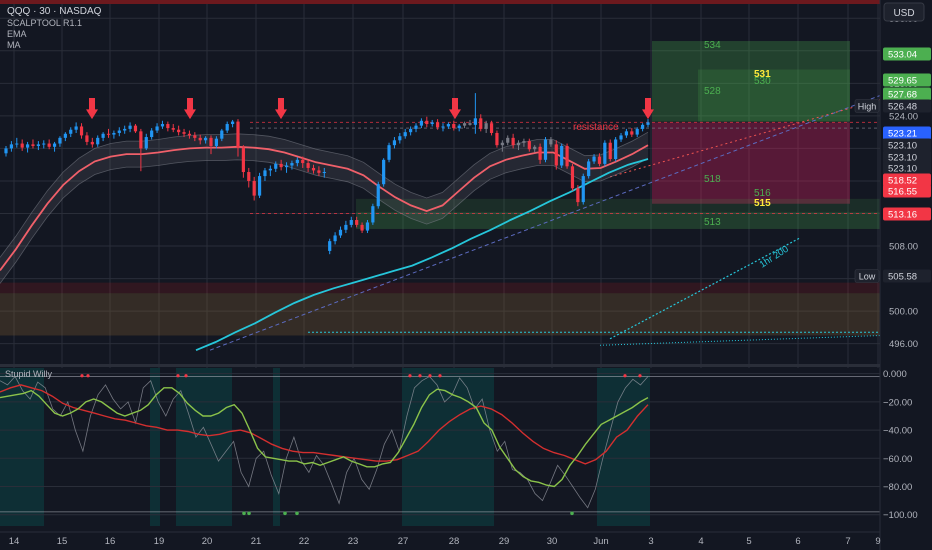  I want to click on x-tick-label: Jun, so click(600, 541).